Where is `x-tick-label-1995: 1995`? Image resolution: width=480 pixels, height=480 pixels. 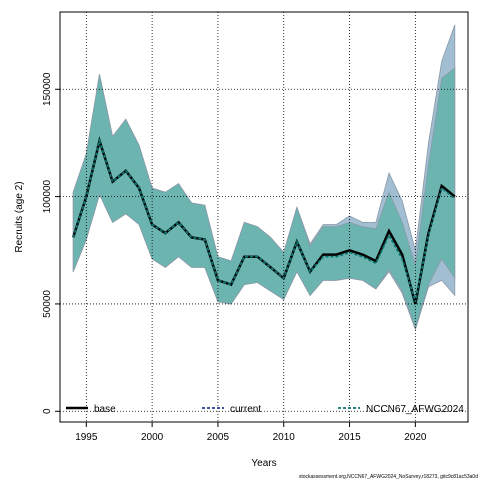 x-tick-label-1995: 1995 is located at coordinates (86, 437).